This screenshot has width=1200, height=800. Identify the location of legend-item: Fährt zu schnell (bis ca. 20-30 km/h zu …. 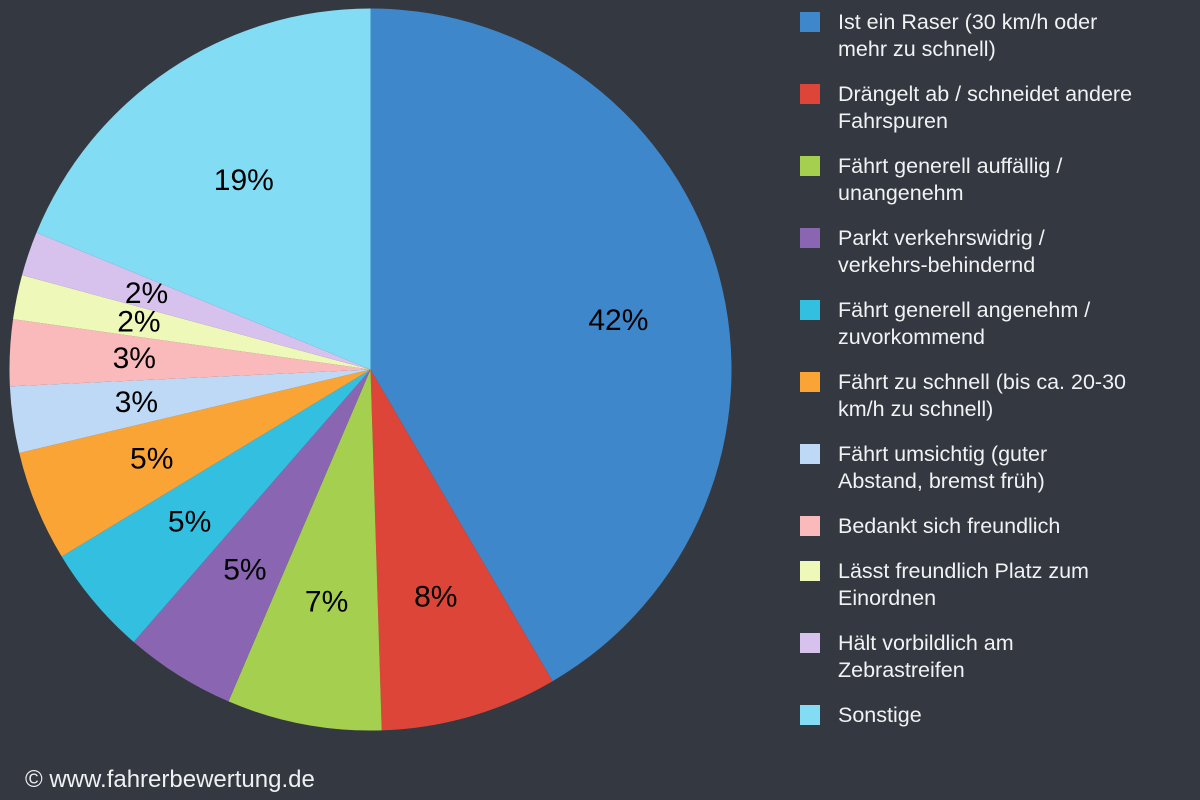
(995, 396).